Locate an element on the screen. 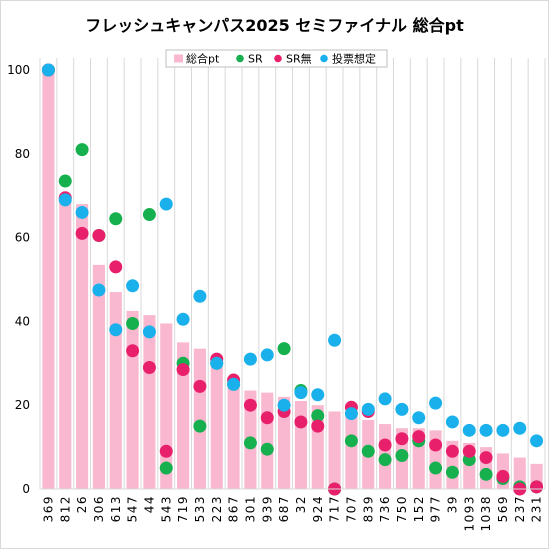  x-tick-label: 812 is located at coordinates (65, 508).